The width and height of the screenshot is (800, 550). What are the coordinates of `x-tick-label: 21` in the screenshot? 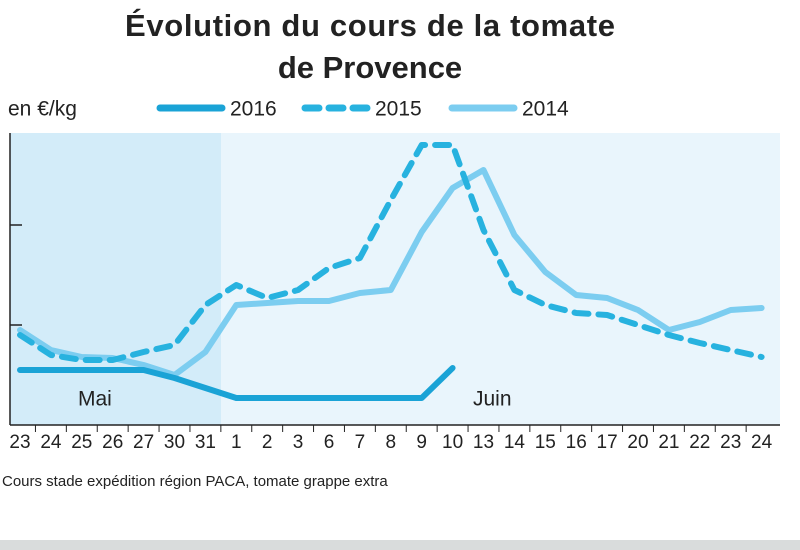 It's located at (668, 442).